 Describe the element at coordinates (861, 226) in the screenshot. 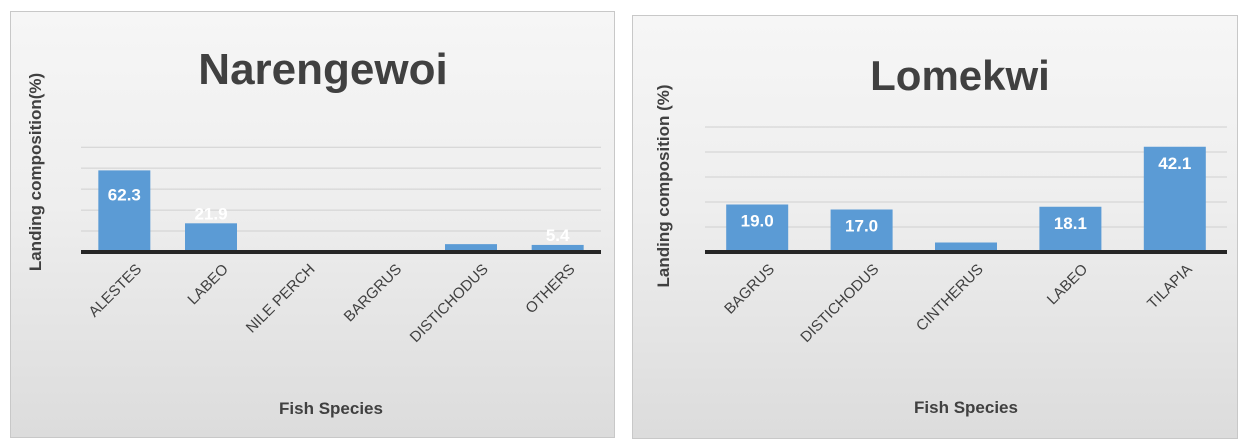

I see `data-label: 17.0` at that location.